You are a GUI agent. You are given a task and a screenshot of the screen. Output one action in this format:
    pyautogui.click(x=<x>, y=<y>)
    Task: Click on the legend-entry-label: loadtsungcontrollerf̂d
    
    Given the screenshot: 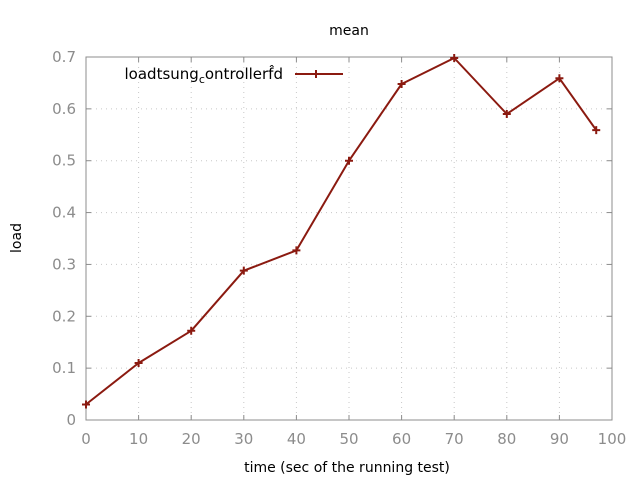 What is the action you would take?
    pyautogui.click(x=204, y=75)
    